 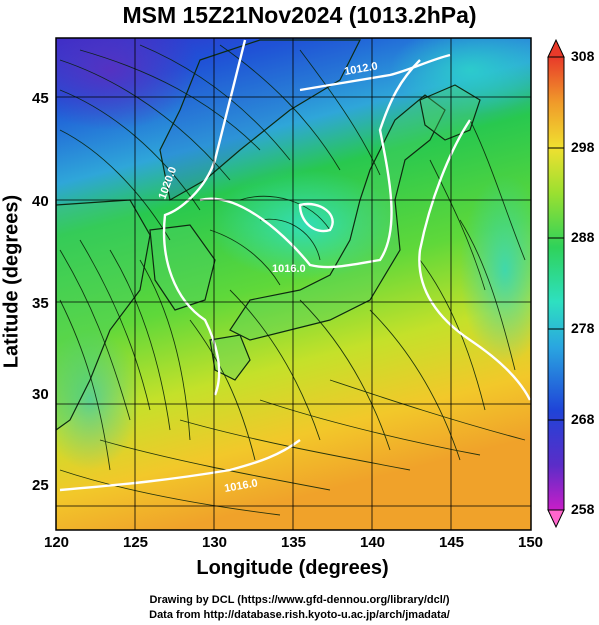 I want to click on contour-label: 1012.0, so click(x=360, y=69).